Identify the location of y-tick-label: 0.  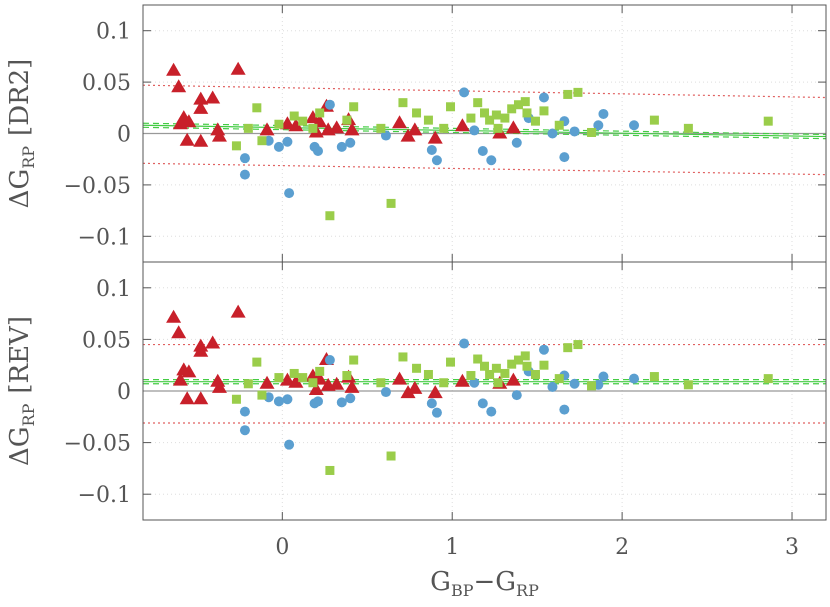
(124, 135).